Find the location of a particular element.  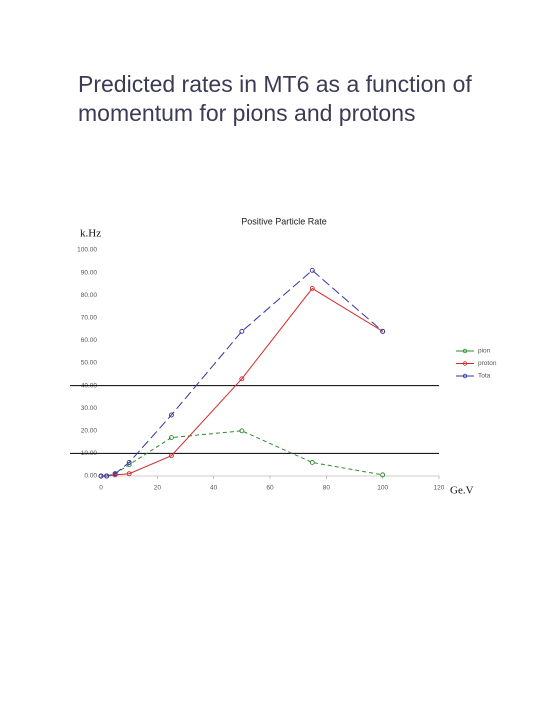

y-tick-label: 30.00 is located at coordinates (89, 408).